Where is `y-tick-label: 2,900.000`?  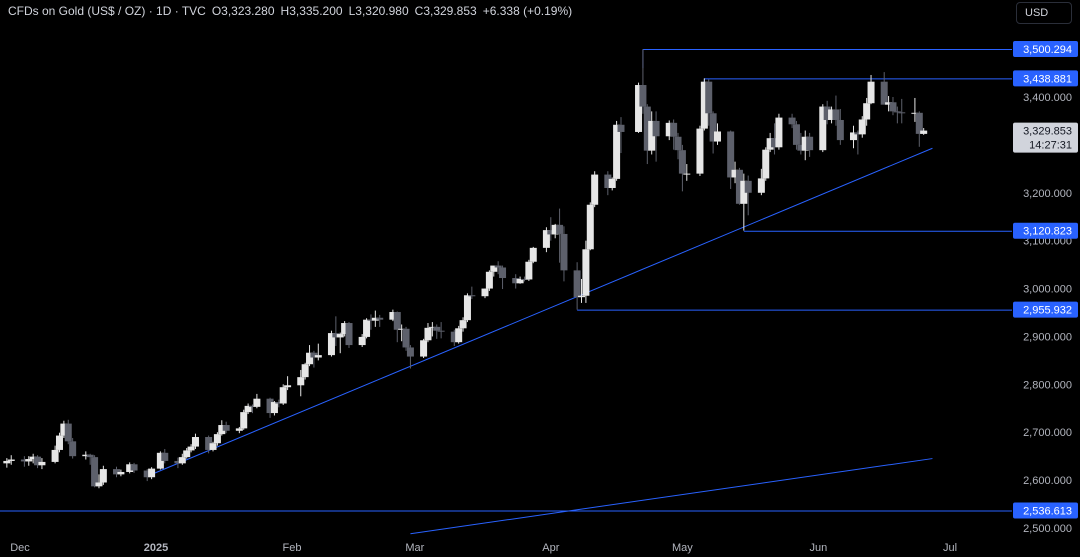 y-tick-label: 2,900.000 is located at coordinates (1047, 337).